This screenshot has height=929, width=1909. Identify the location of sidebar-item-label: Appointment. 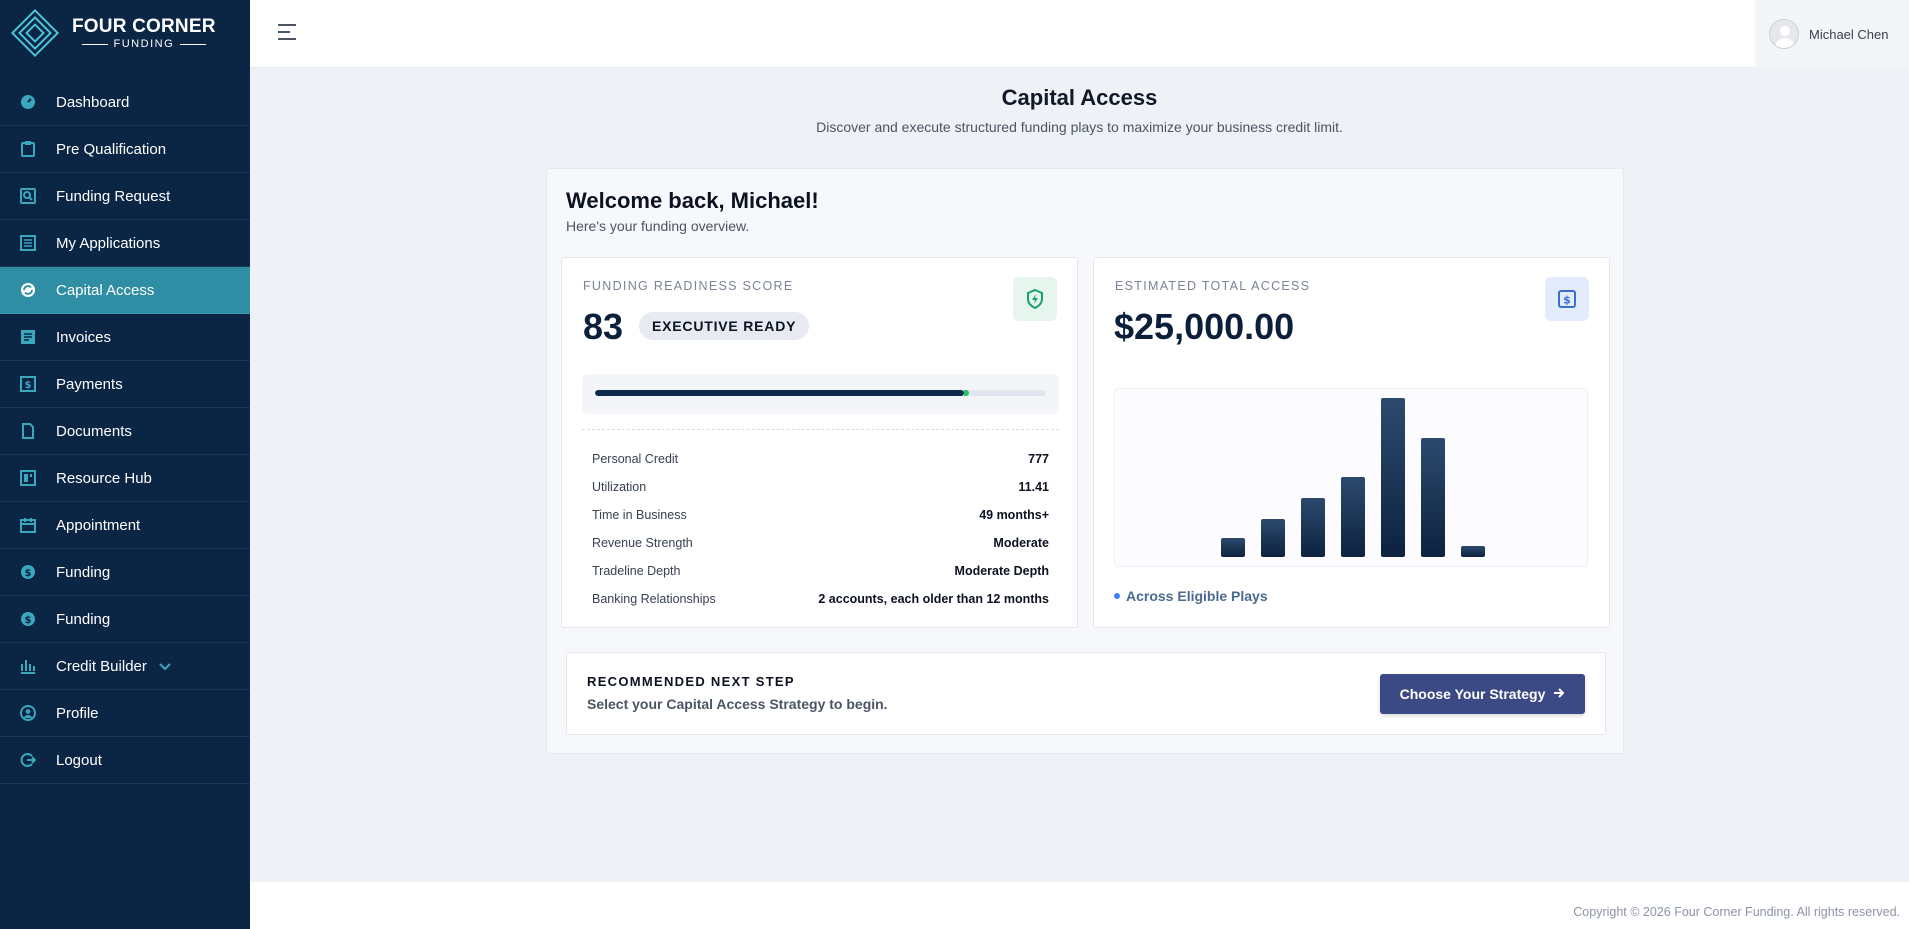
(98, 525).